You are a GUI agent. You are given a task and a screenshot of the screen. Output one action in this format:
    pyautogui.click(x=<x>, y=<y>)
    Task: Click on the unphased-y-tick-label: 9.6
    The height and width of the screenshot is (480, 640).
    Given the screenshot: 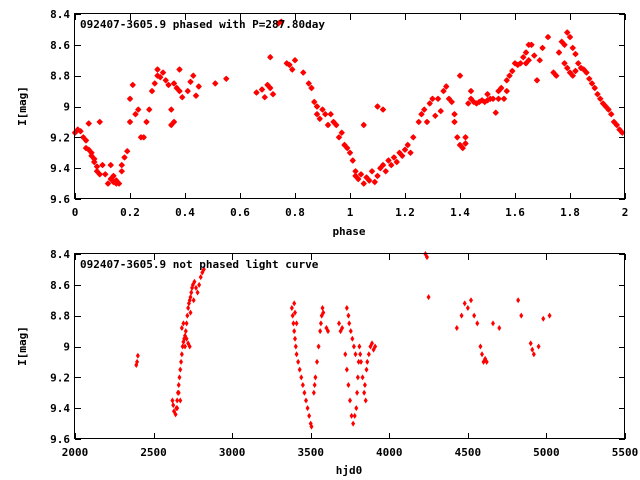 What is the action you would take?
    pyautogui.click(x=60, y=439)
    